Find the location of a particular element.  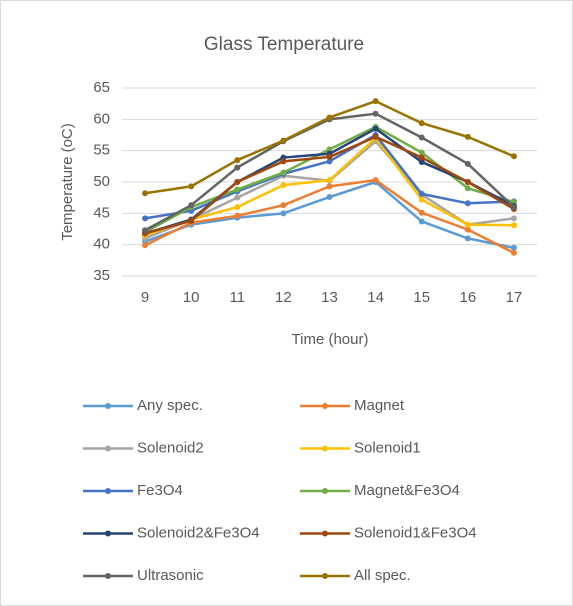

x-tick-label: 9 is located at coordinates (145, 297).